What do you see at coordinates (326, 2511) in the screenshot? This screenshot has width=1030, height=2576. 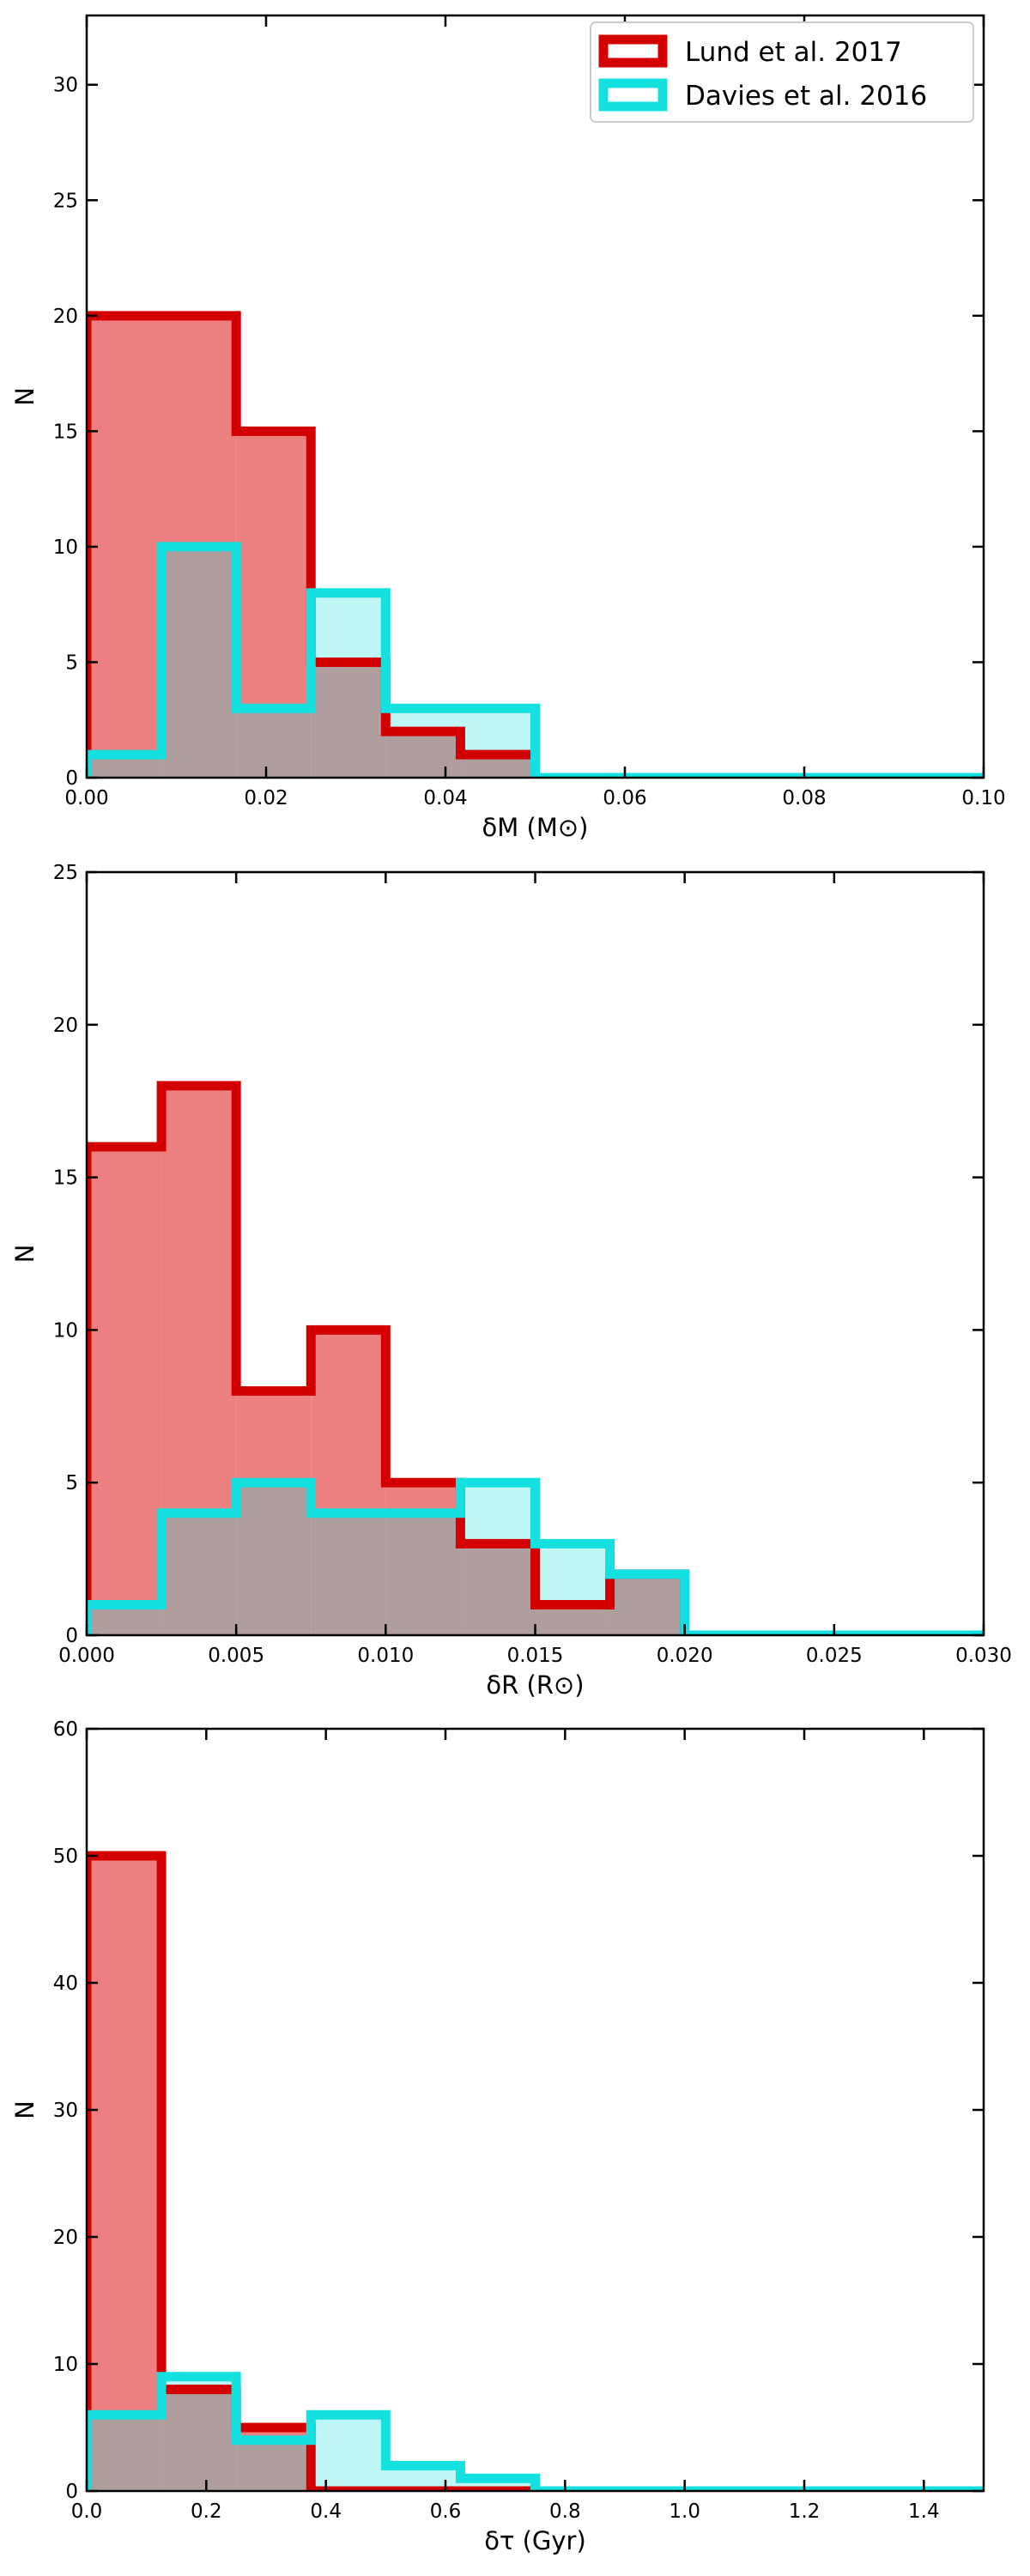 I see `x-tick-label: 0.4` at bounding box center [326, 2511].